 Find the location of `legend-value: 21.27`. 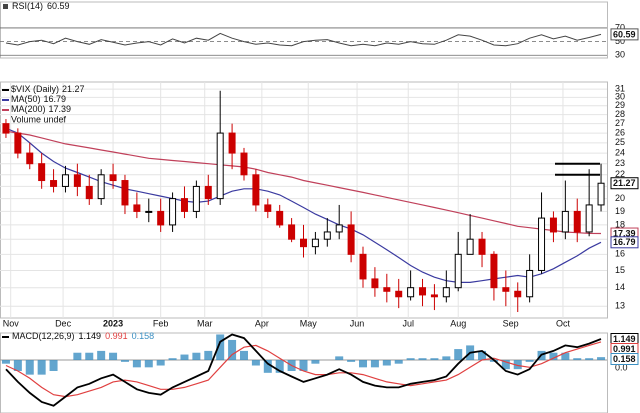

legend-value: 21.27 is located at coordinates (73, 89).